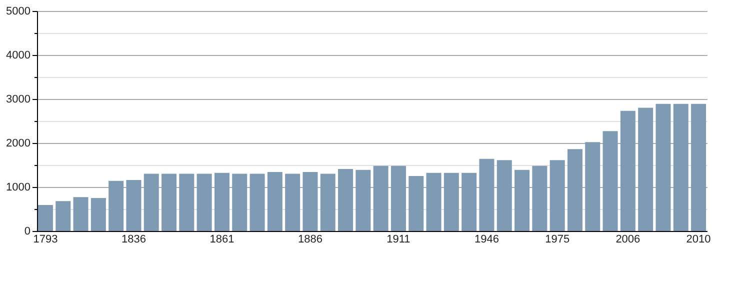 The height and width of the screenshot is (300, 750). I want to click on x-tick-label: 1861, so click(222, 240).